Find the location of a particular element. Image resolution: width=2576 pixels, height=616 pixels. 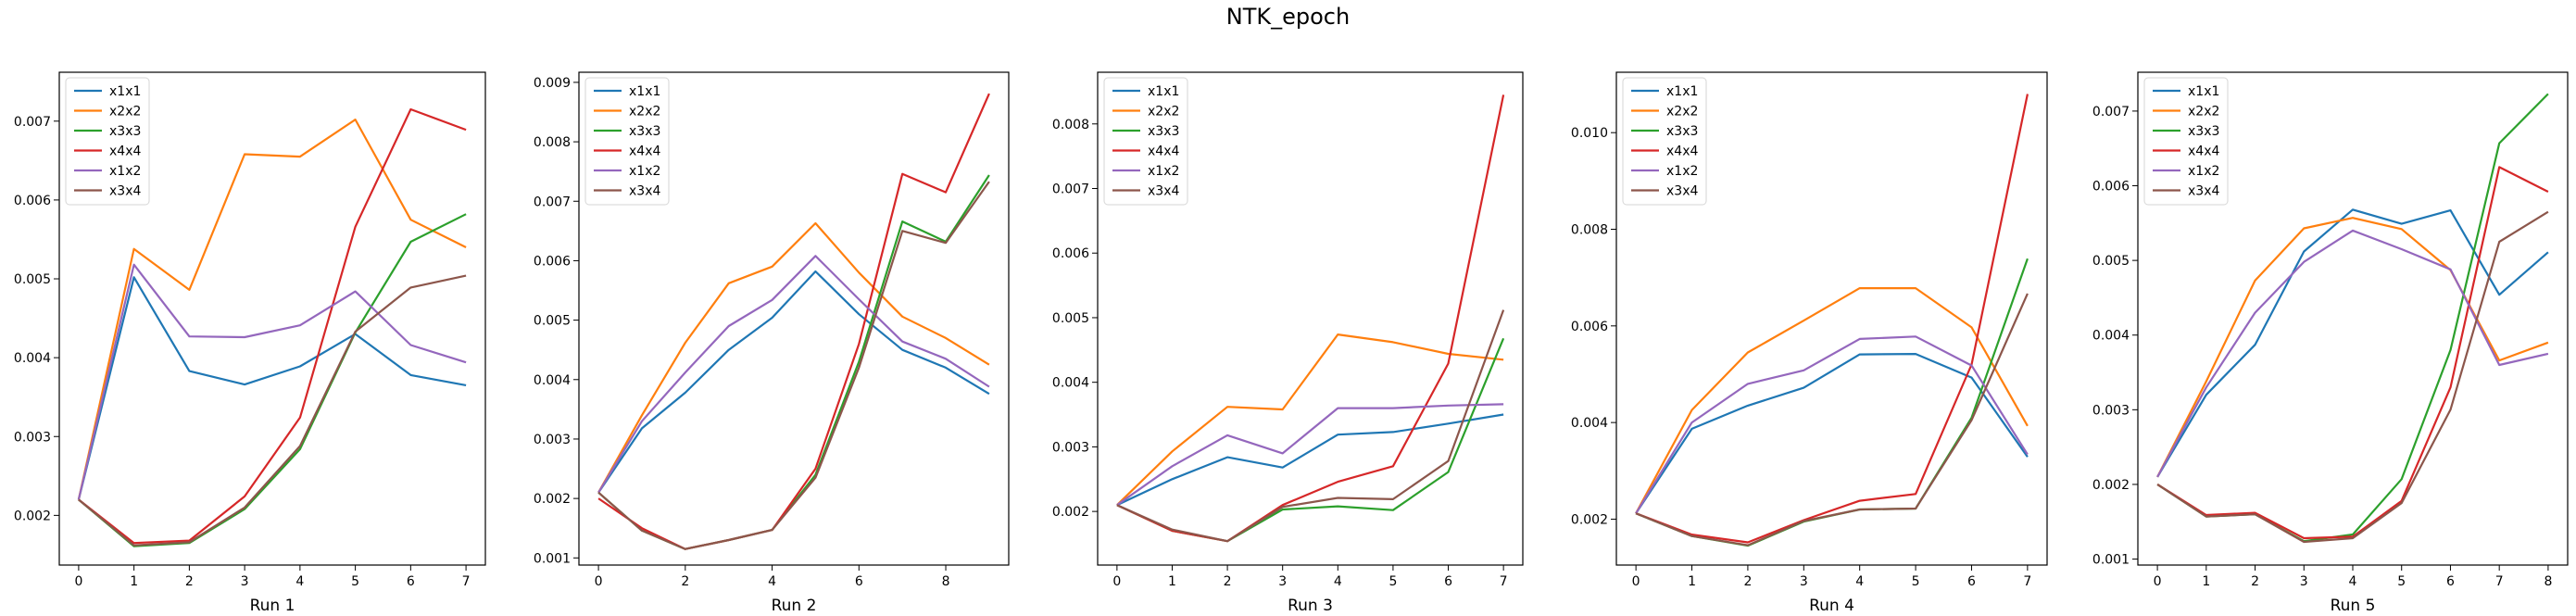

x-axis-label: Run 5 is located at coordinates (2353, 606).